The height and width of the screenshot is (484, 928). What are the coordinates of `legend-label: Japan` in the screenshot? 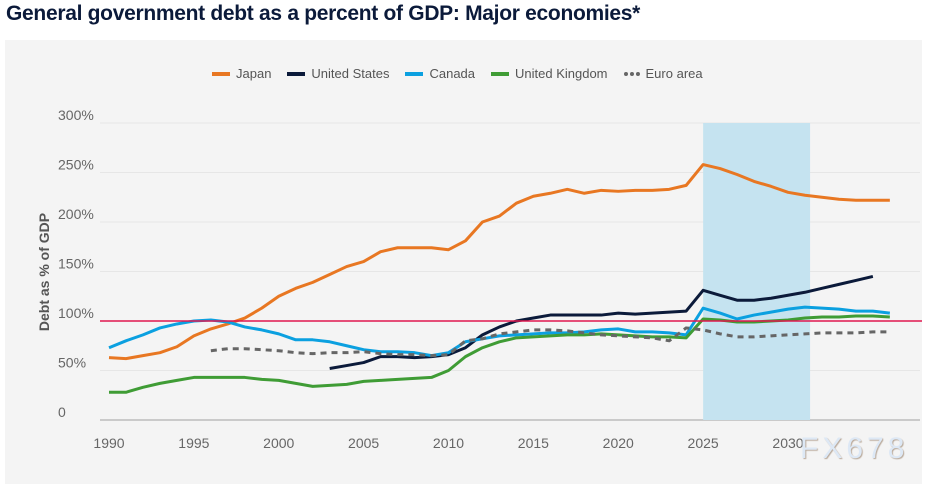 It's located at (254, 73).